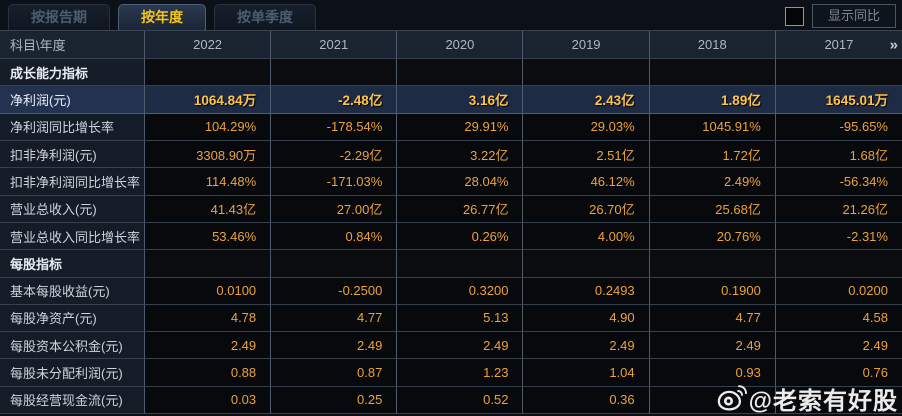 The width and height of the screenshot is (902, 416). I want to click on year-column-header: 2021, so click(334, 45).